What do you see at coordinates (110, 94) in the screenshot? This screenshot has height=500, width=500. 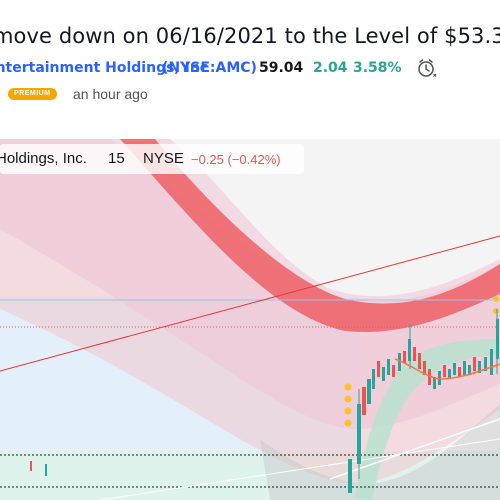 I see `post-timestamp: an hour ago` at bounding box center [110, 94].